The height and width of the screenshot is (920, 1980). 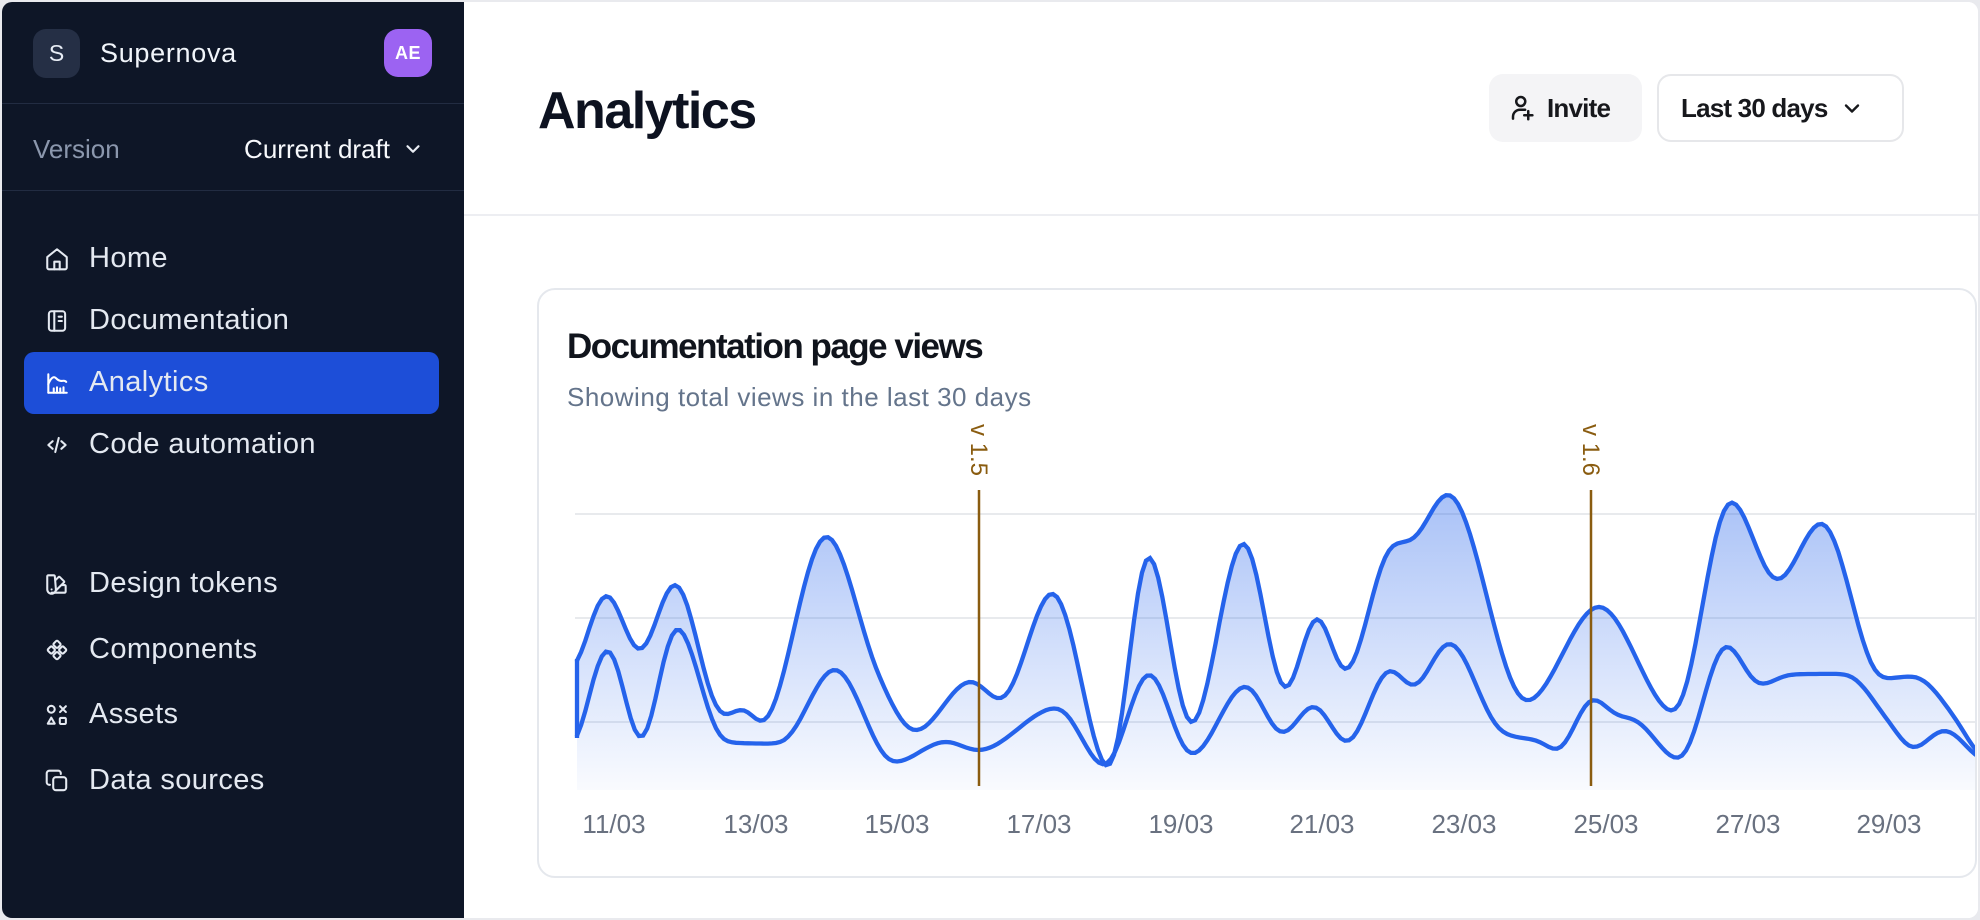 What do you see at coordinates (1605, 824) in the screenshot?
I see `svg-text: 25/03` at bounding box center [1605, 824].